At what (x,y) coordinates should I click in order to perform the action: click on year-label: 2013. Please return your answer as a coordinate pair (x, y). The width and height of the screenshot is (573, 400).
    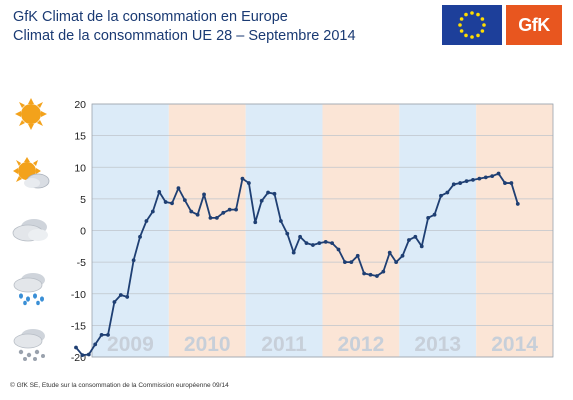
    Looking at the image, I should click on (437, 344).